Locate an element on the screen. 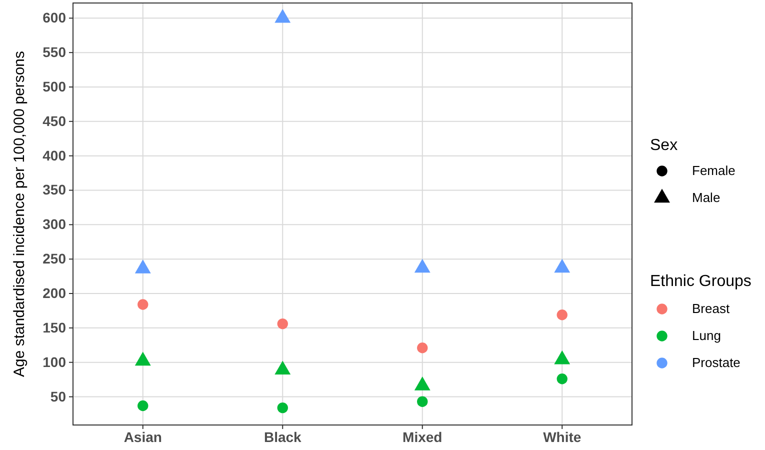  y-tick-label: 550 is located at coordinates (54, 52).